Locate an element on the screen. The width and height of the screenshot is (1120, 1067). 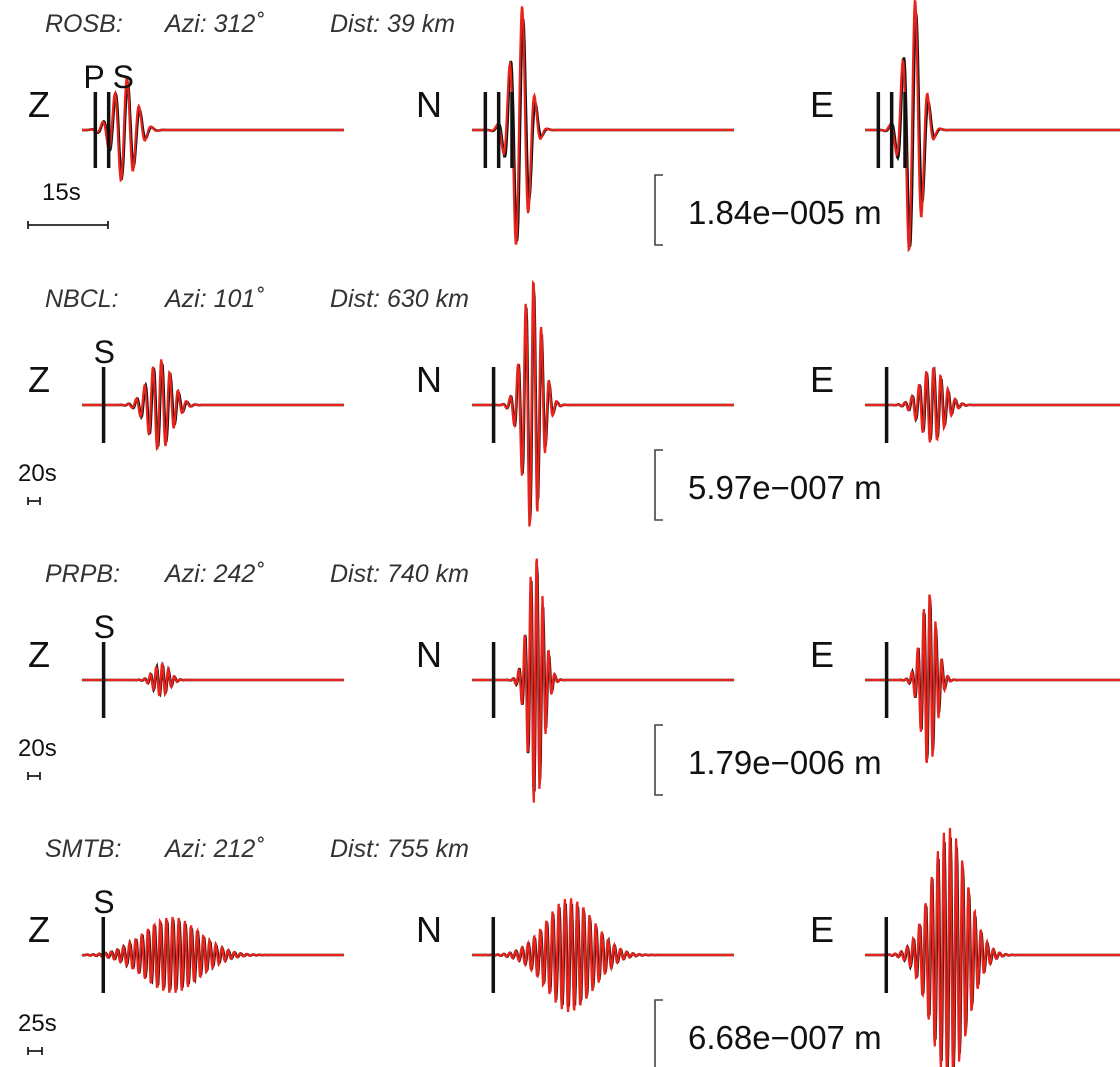
trace-z: ZP S is located at coordinates (186, 121).